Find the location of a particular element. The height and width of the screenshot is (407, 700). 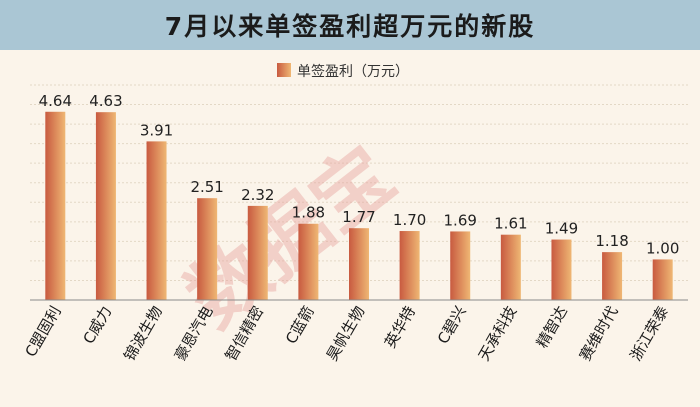

category-label-1: C威力 is located at coordinates (98, 325).